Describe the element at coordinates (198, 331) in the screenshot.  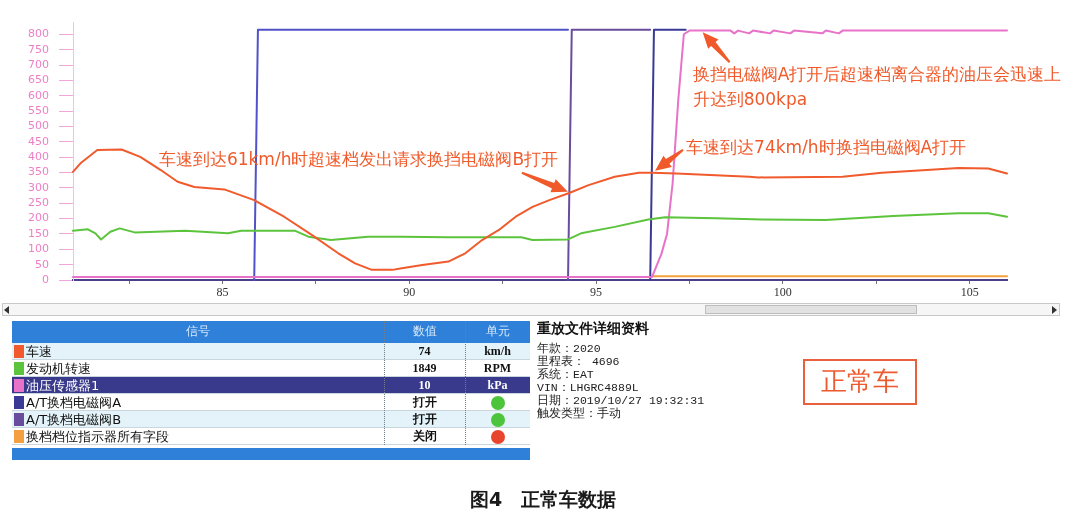
I see `legend-title: 信号` at that location.